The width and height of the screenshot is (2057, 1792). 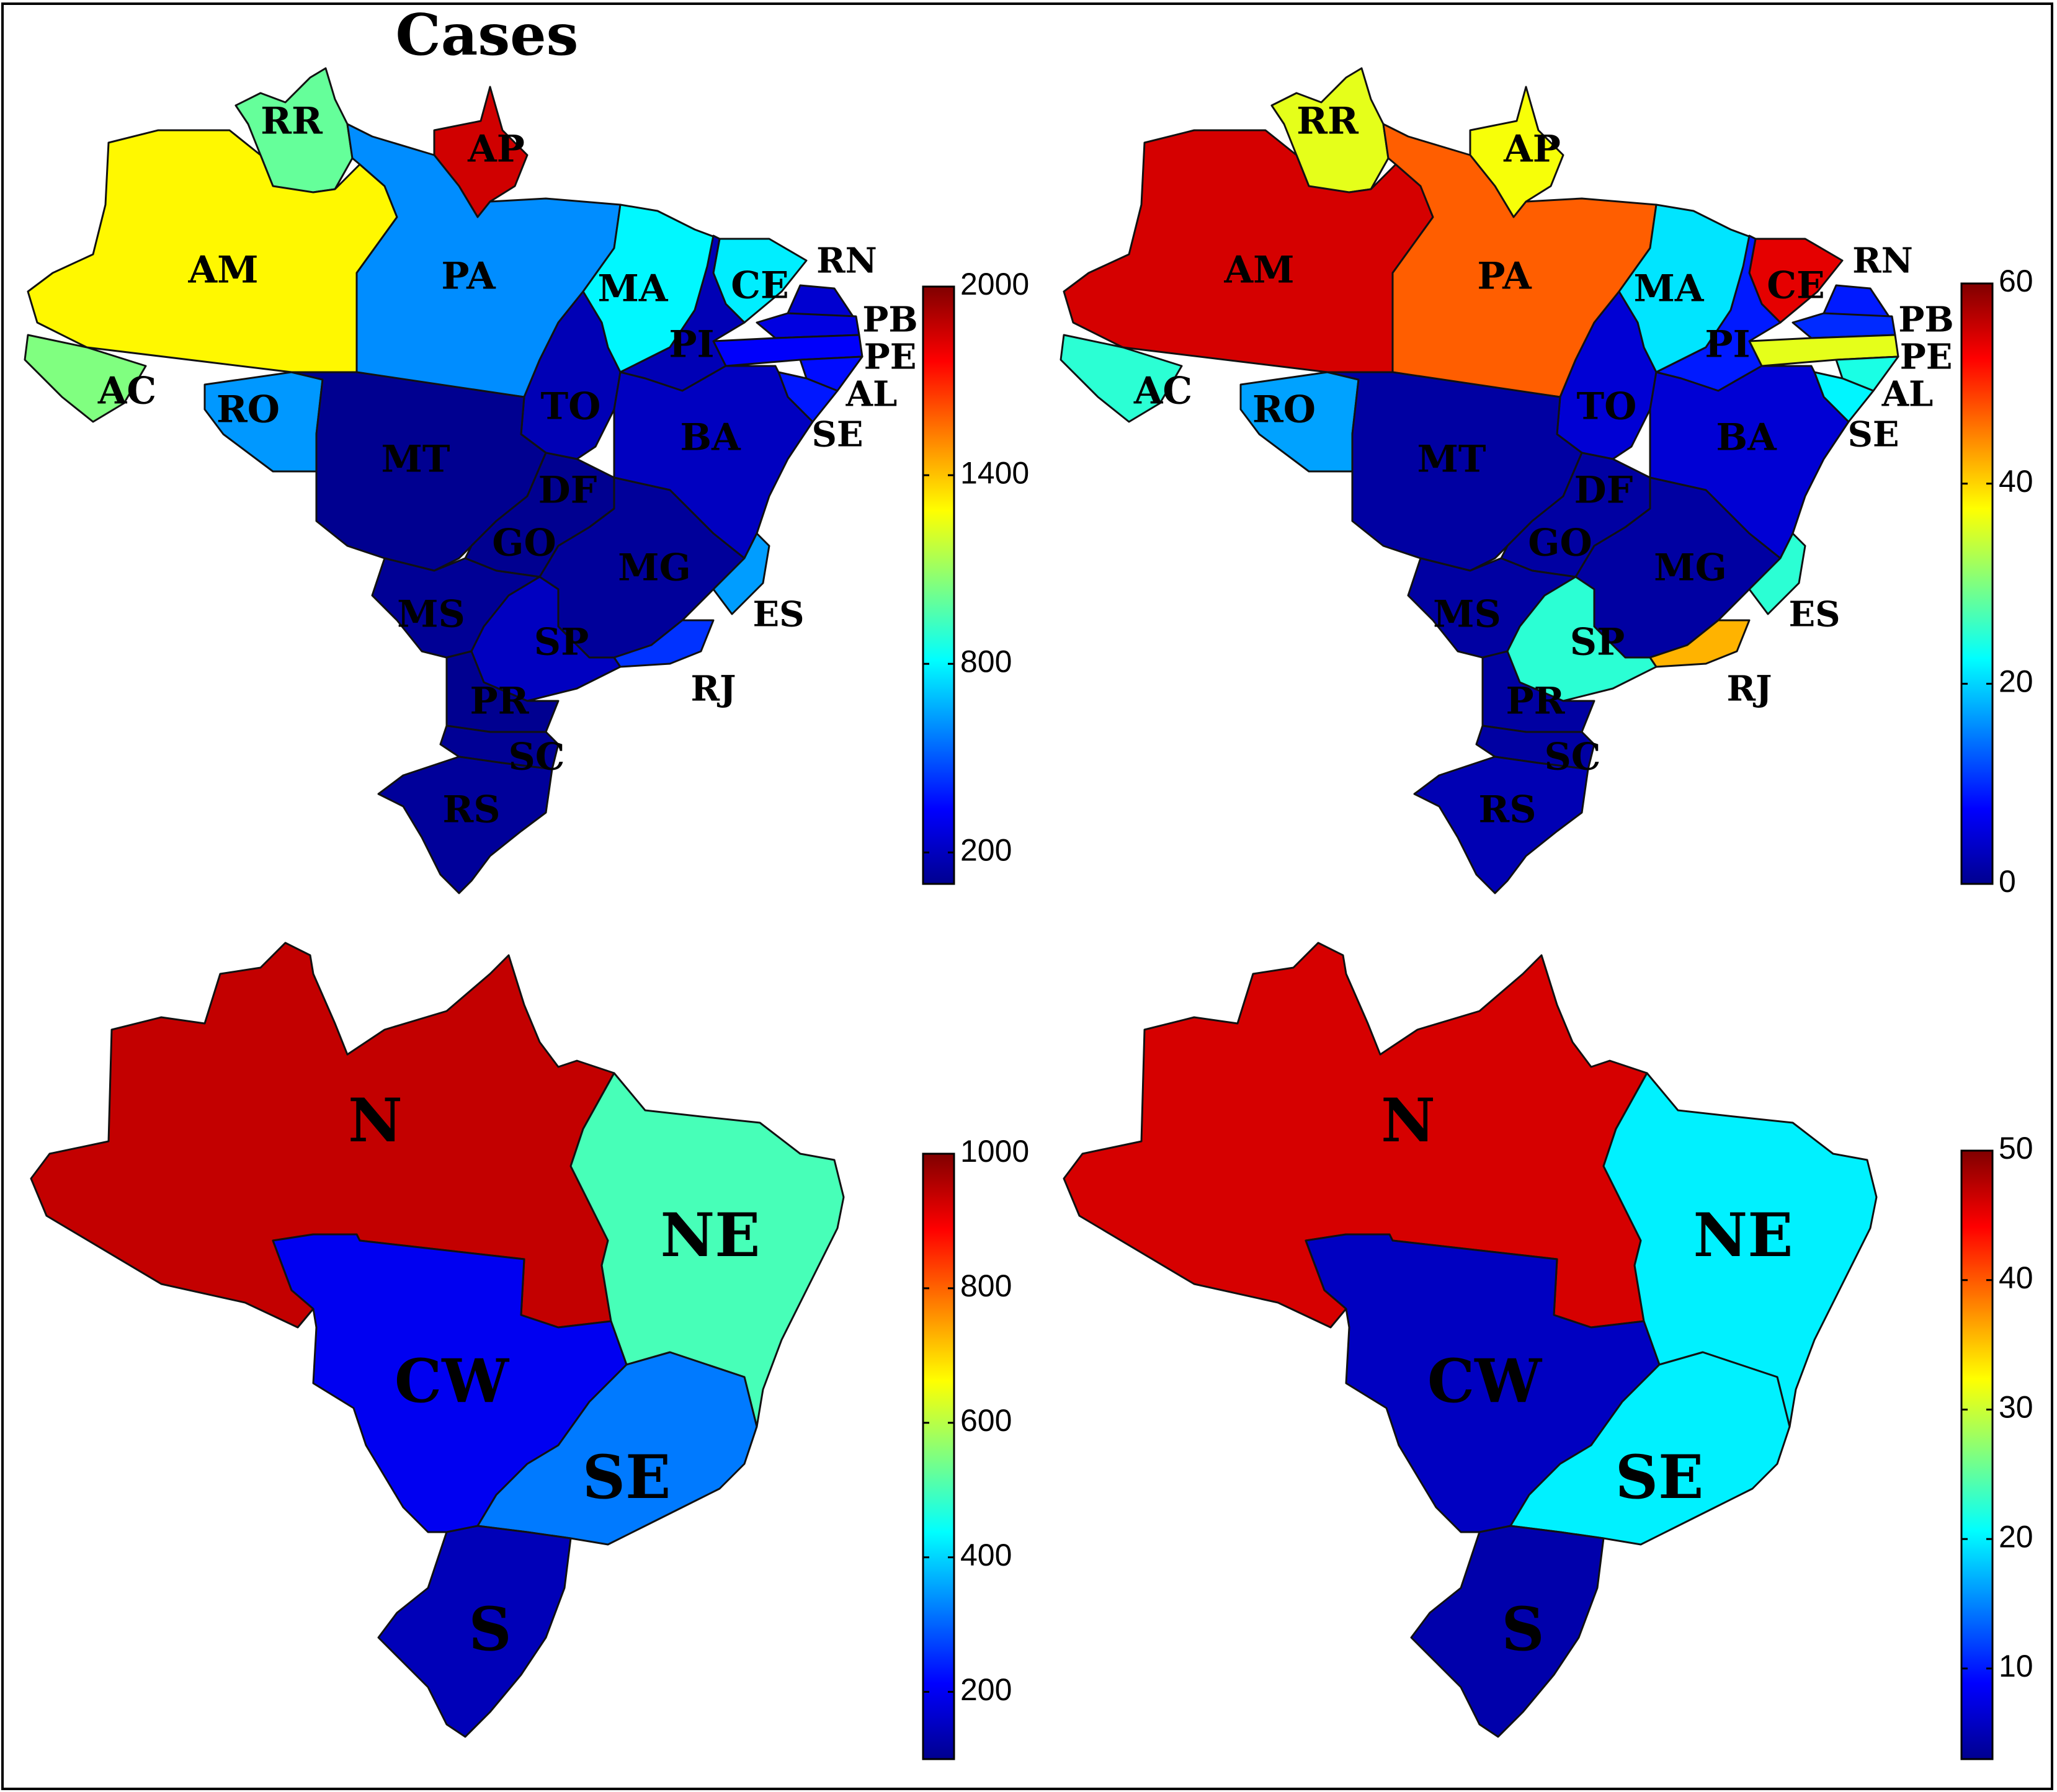 I want to click on colorbar-label-states-deaths-20: 20, so click(x=2016, y=682).